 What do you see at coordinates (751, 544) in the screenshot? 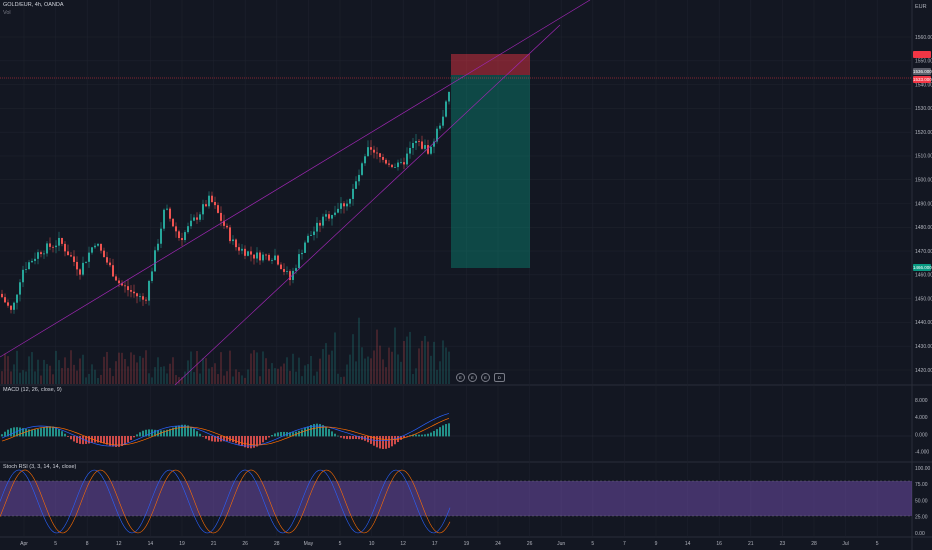
I see `time-tick-label: 21` at bounding box center [751, 544].